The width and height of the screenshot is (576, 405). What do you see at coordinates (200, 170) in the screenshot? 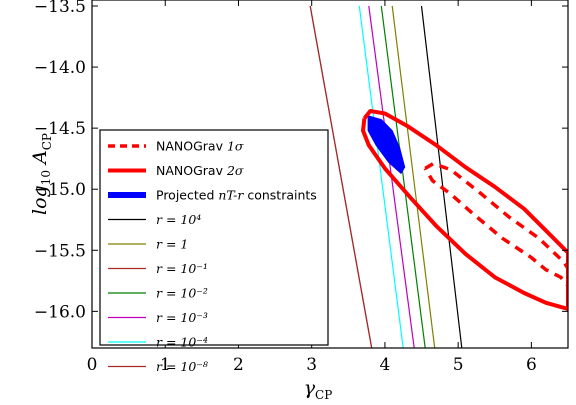
I see `legend-label: NANOGrav 2σ` at bounding box center [200, 170].